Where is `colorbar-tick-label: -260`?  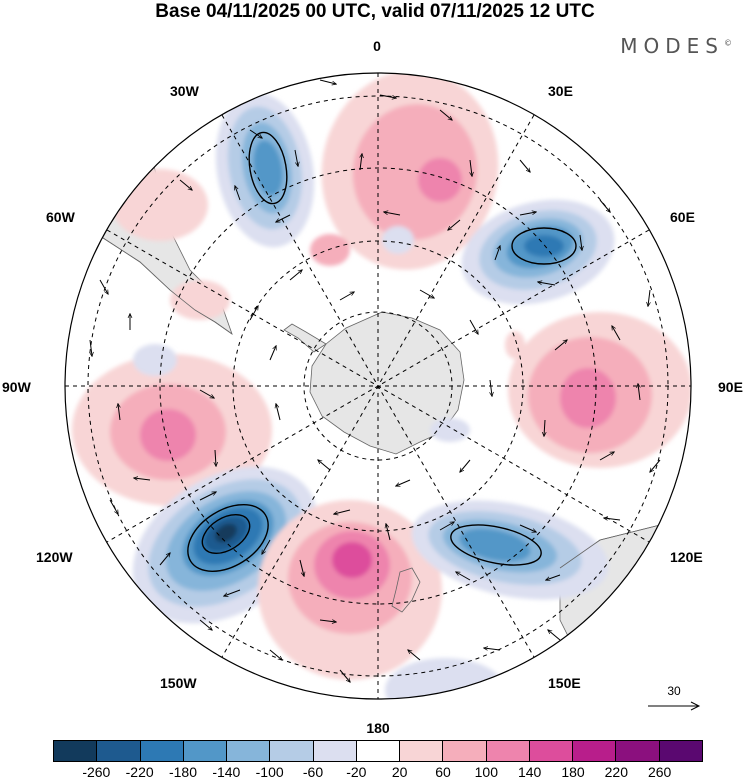
colorbar-tick-label: -260 is located at coordinates (96, 772).